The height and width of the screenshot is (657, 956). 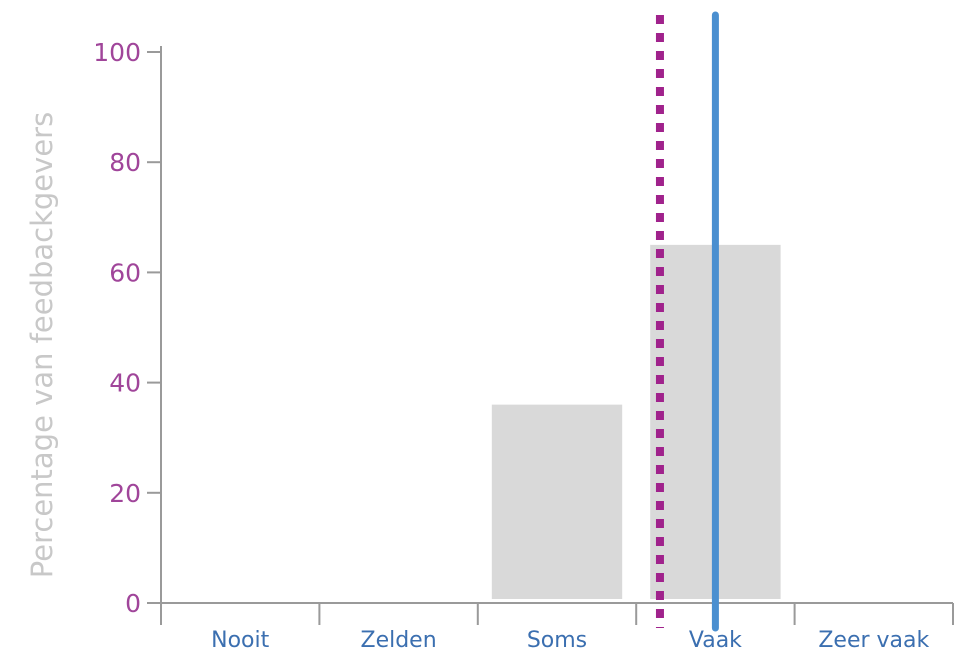 What do you see at coordinates (557, 501) in the screenshot?
I see `bar-soms` at bounding box center [557, 501].